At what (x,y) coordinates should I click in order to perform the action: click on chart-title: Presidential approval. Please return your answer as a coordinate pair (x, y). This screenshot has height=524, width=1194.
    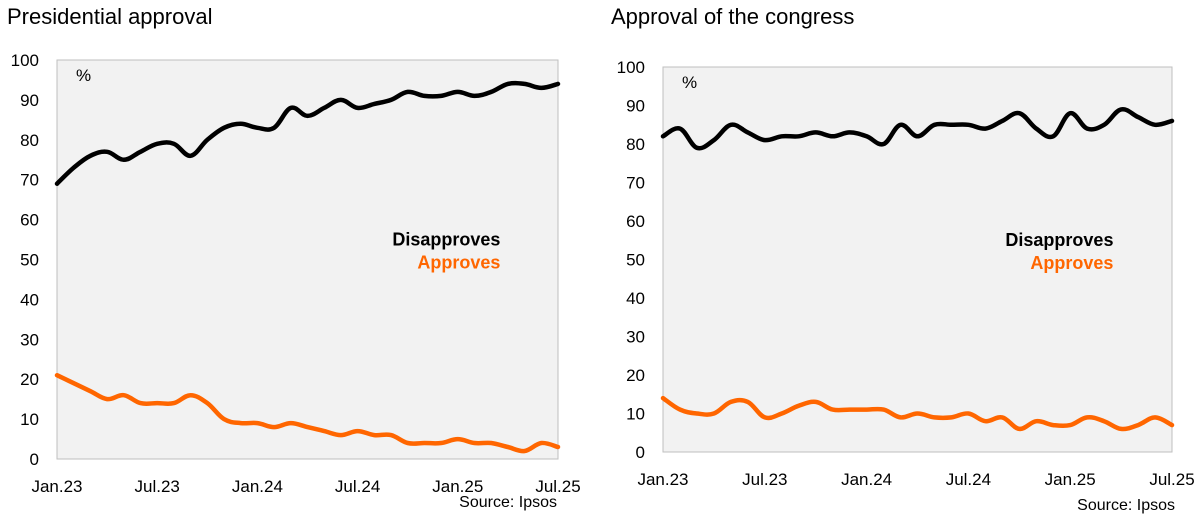
    Looking at the image, I should click on (110, 16).